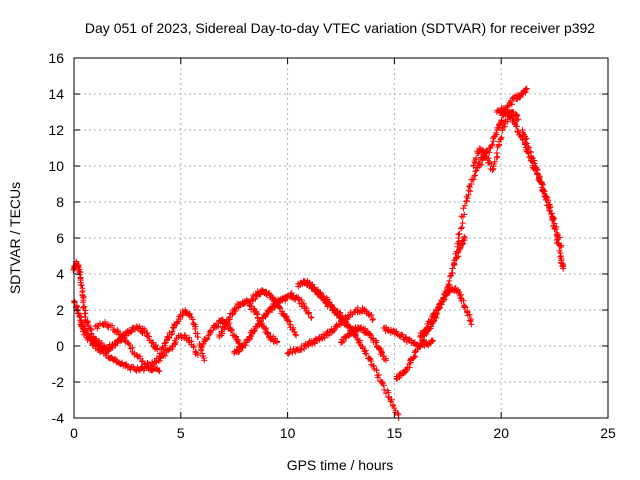 The height and width of the screenshot is (480, 640). What do you see at coordinates (60, 238) in the screenshot?
I see `y-tick-label: 6` at bounding box center [60, 238].